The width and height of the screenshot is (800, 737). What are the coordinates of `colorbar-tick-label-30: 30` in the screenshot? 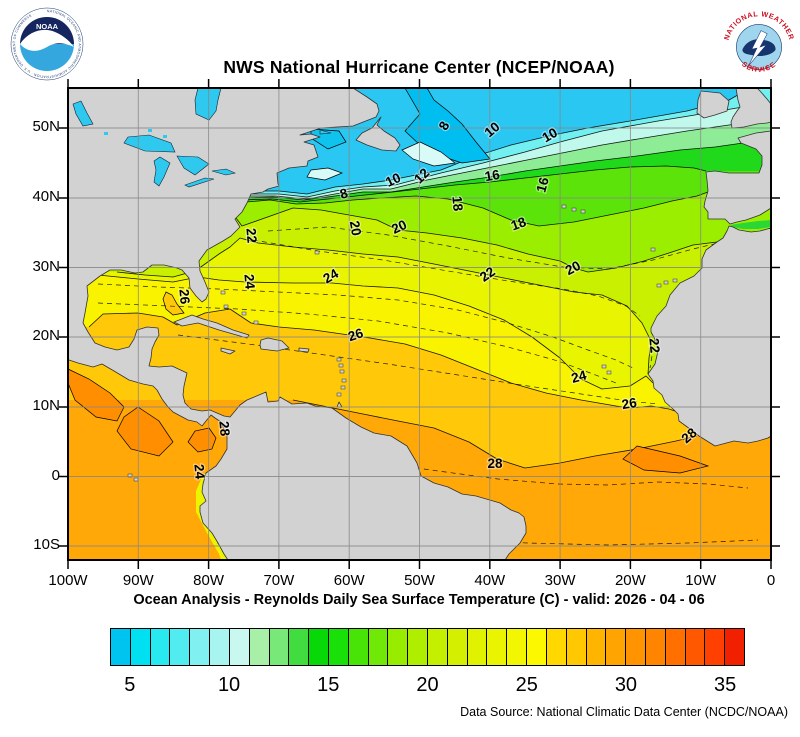 It's located at (626, 685).